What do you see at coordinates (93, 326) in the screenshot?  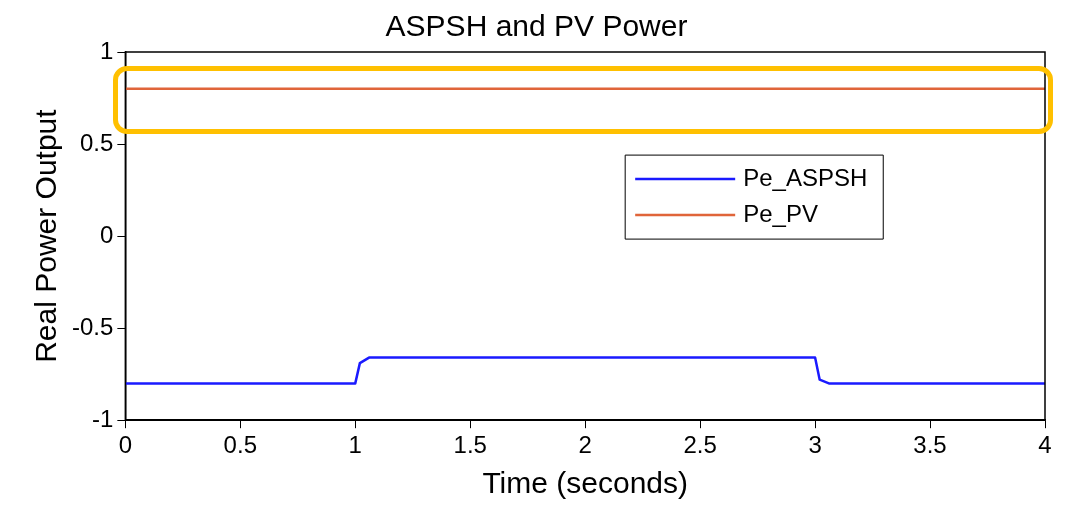 I see `y-tick-label: -0.5` at bounding box center [93, 326].